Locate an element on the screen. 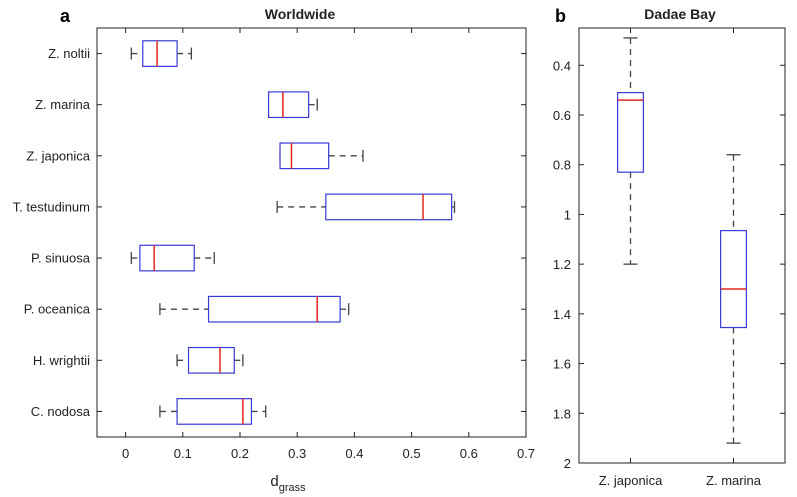 The width and height of the screenshot is (797, 497). panel-a-xtick-label: 0.1 is located at coordinates (183, 453).